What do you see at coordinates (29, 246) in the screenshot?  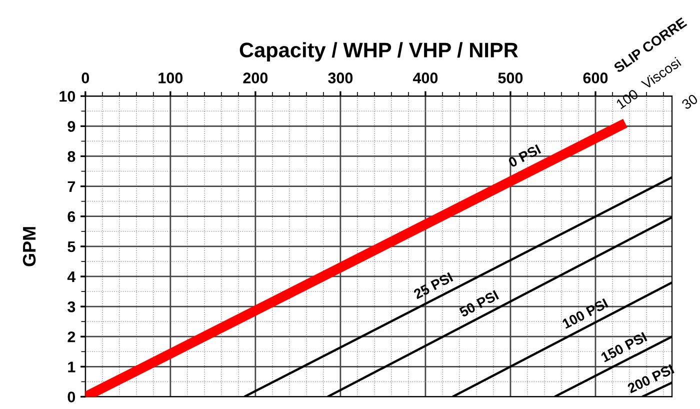 I see `y-axis-title: GPM` at bounding box center [29, 246].